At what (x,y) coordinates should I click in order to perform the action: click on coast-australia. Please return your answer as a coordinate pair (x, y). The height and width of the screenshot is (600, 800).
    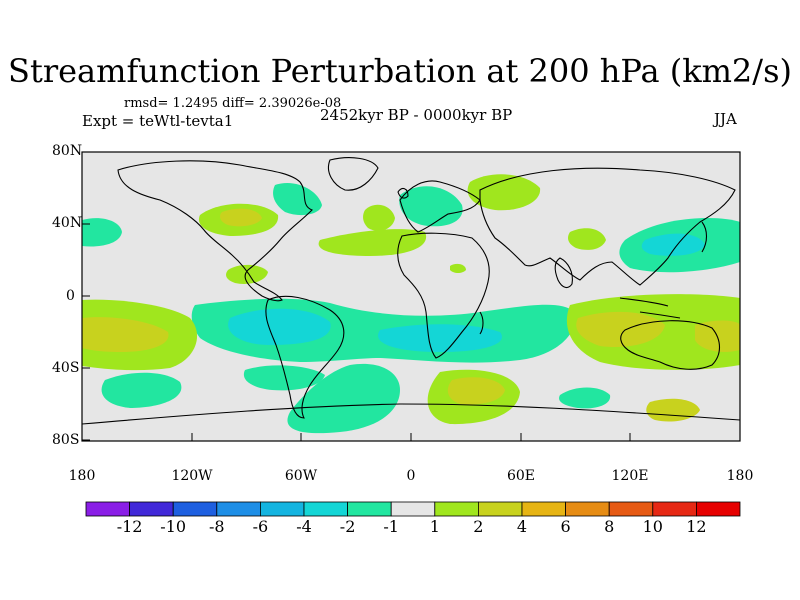
    Looking at the image, I should click on (670, 345).